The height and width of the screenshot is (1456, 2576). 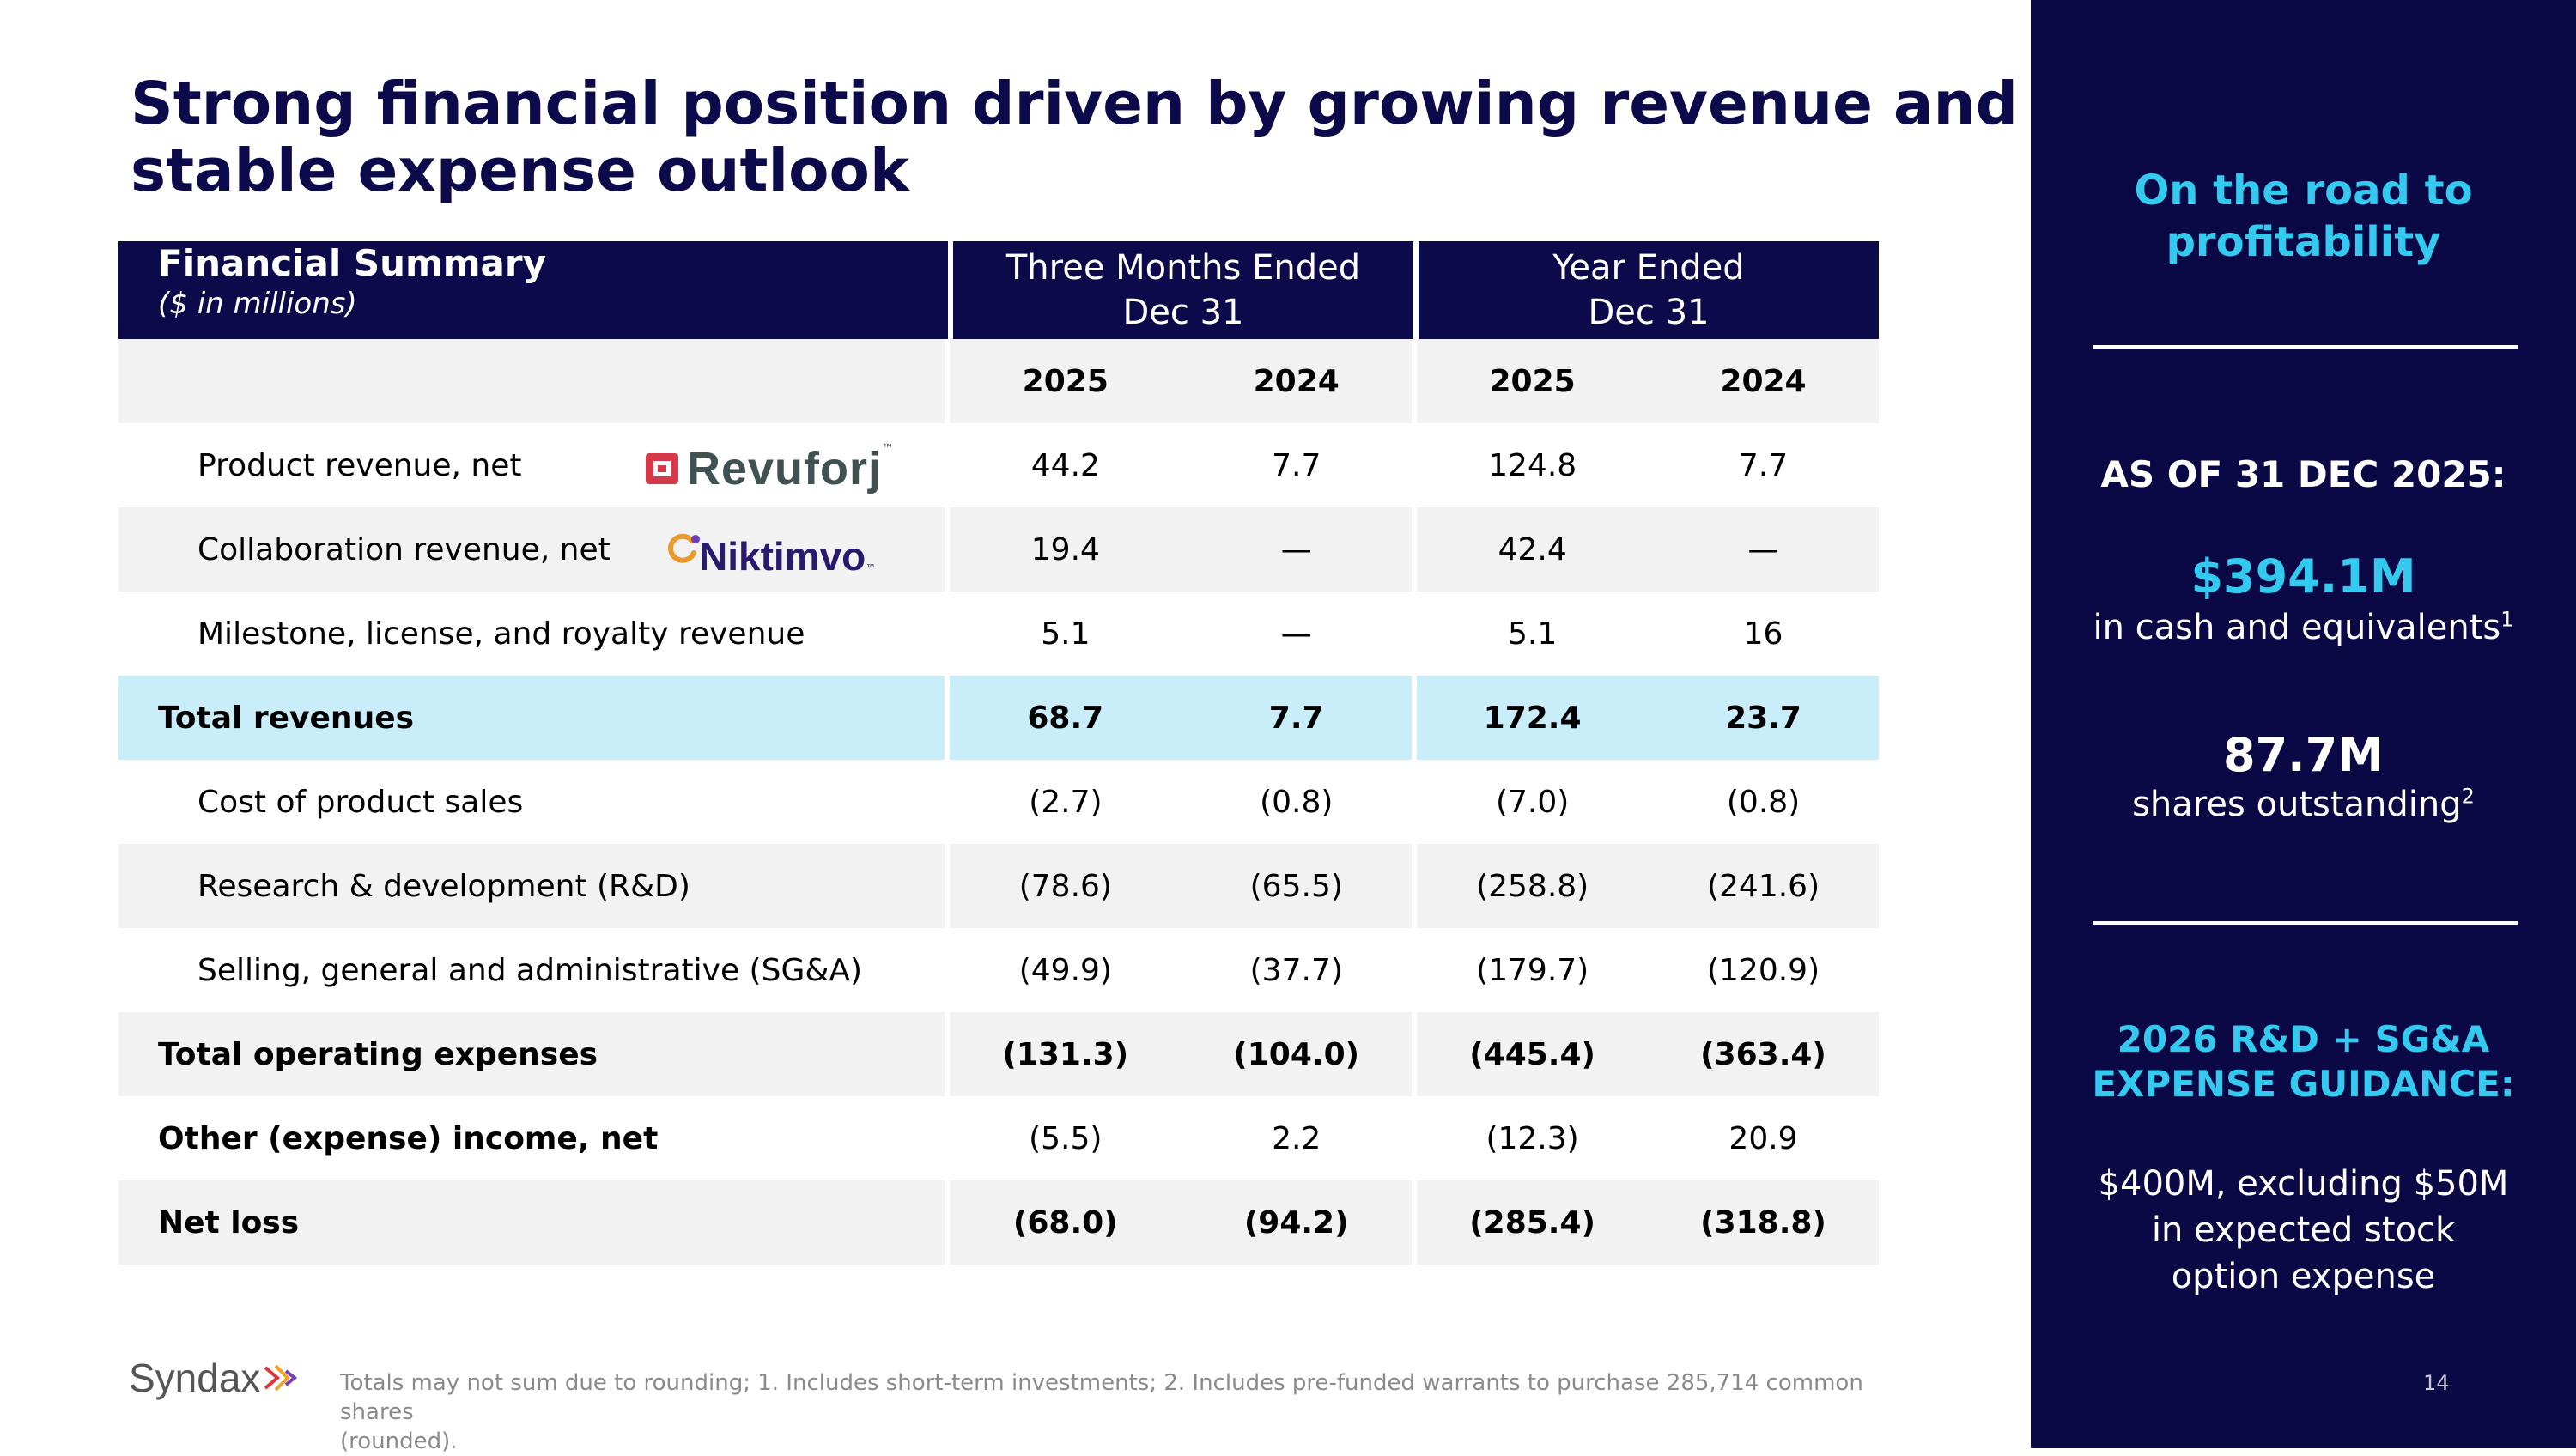 I want to click on table-row-total-revenues: Total revenues 68.7 7.7 172.4 23.7, so click(x=998, y=718).